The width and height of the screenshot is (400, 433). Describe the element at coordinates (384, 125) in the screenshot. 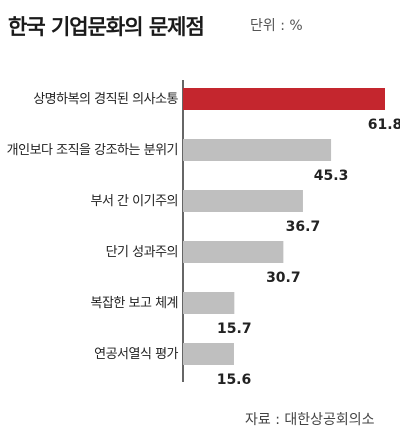

I see `value-label: 61.8` at that location.